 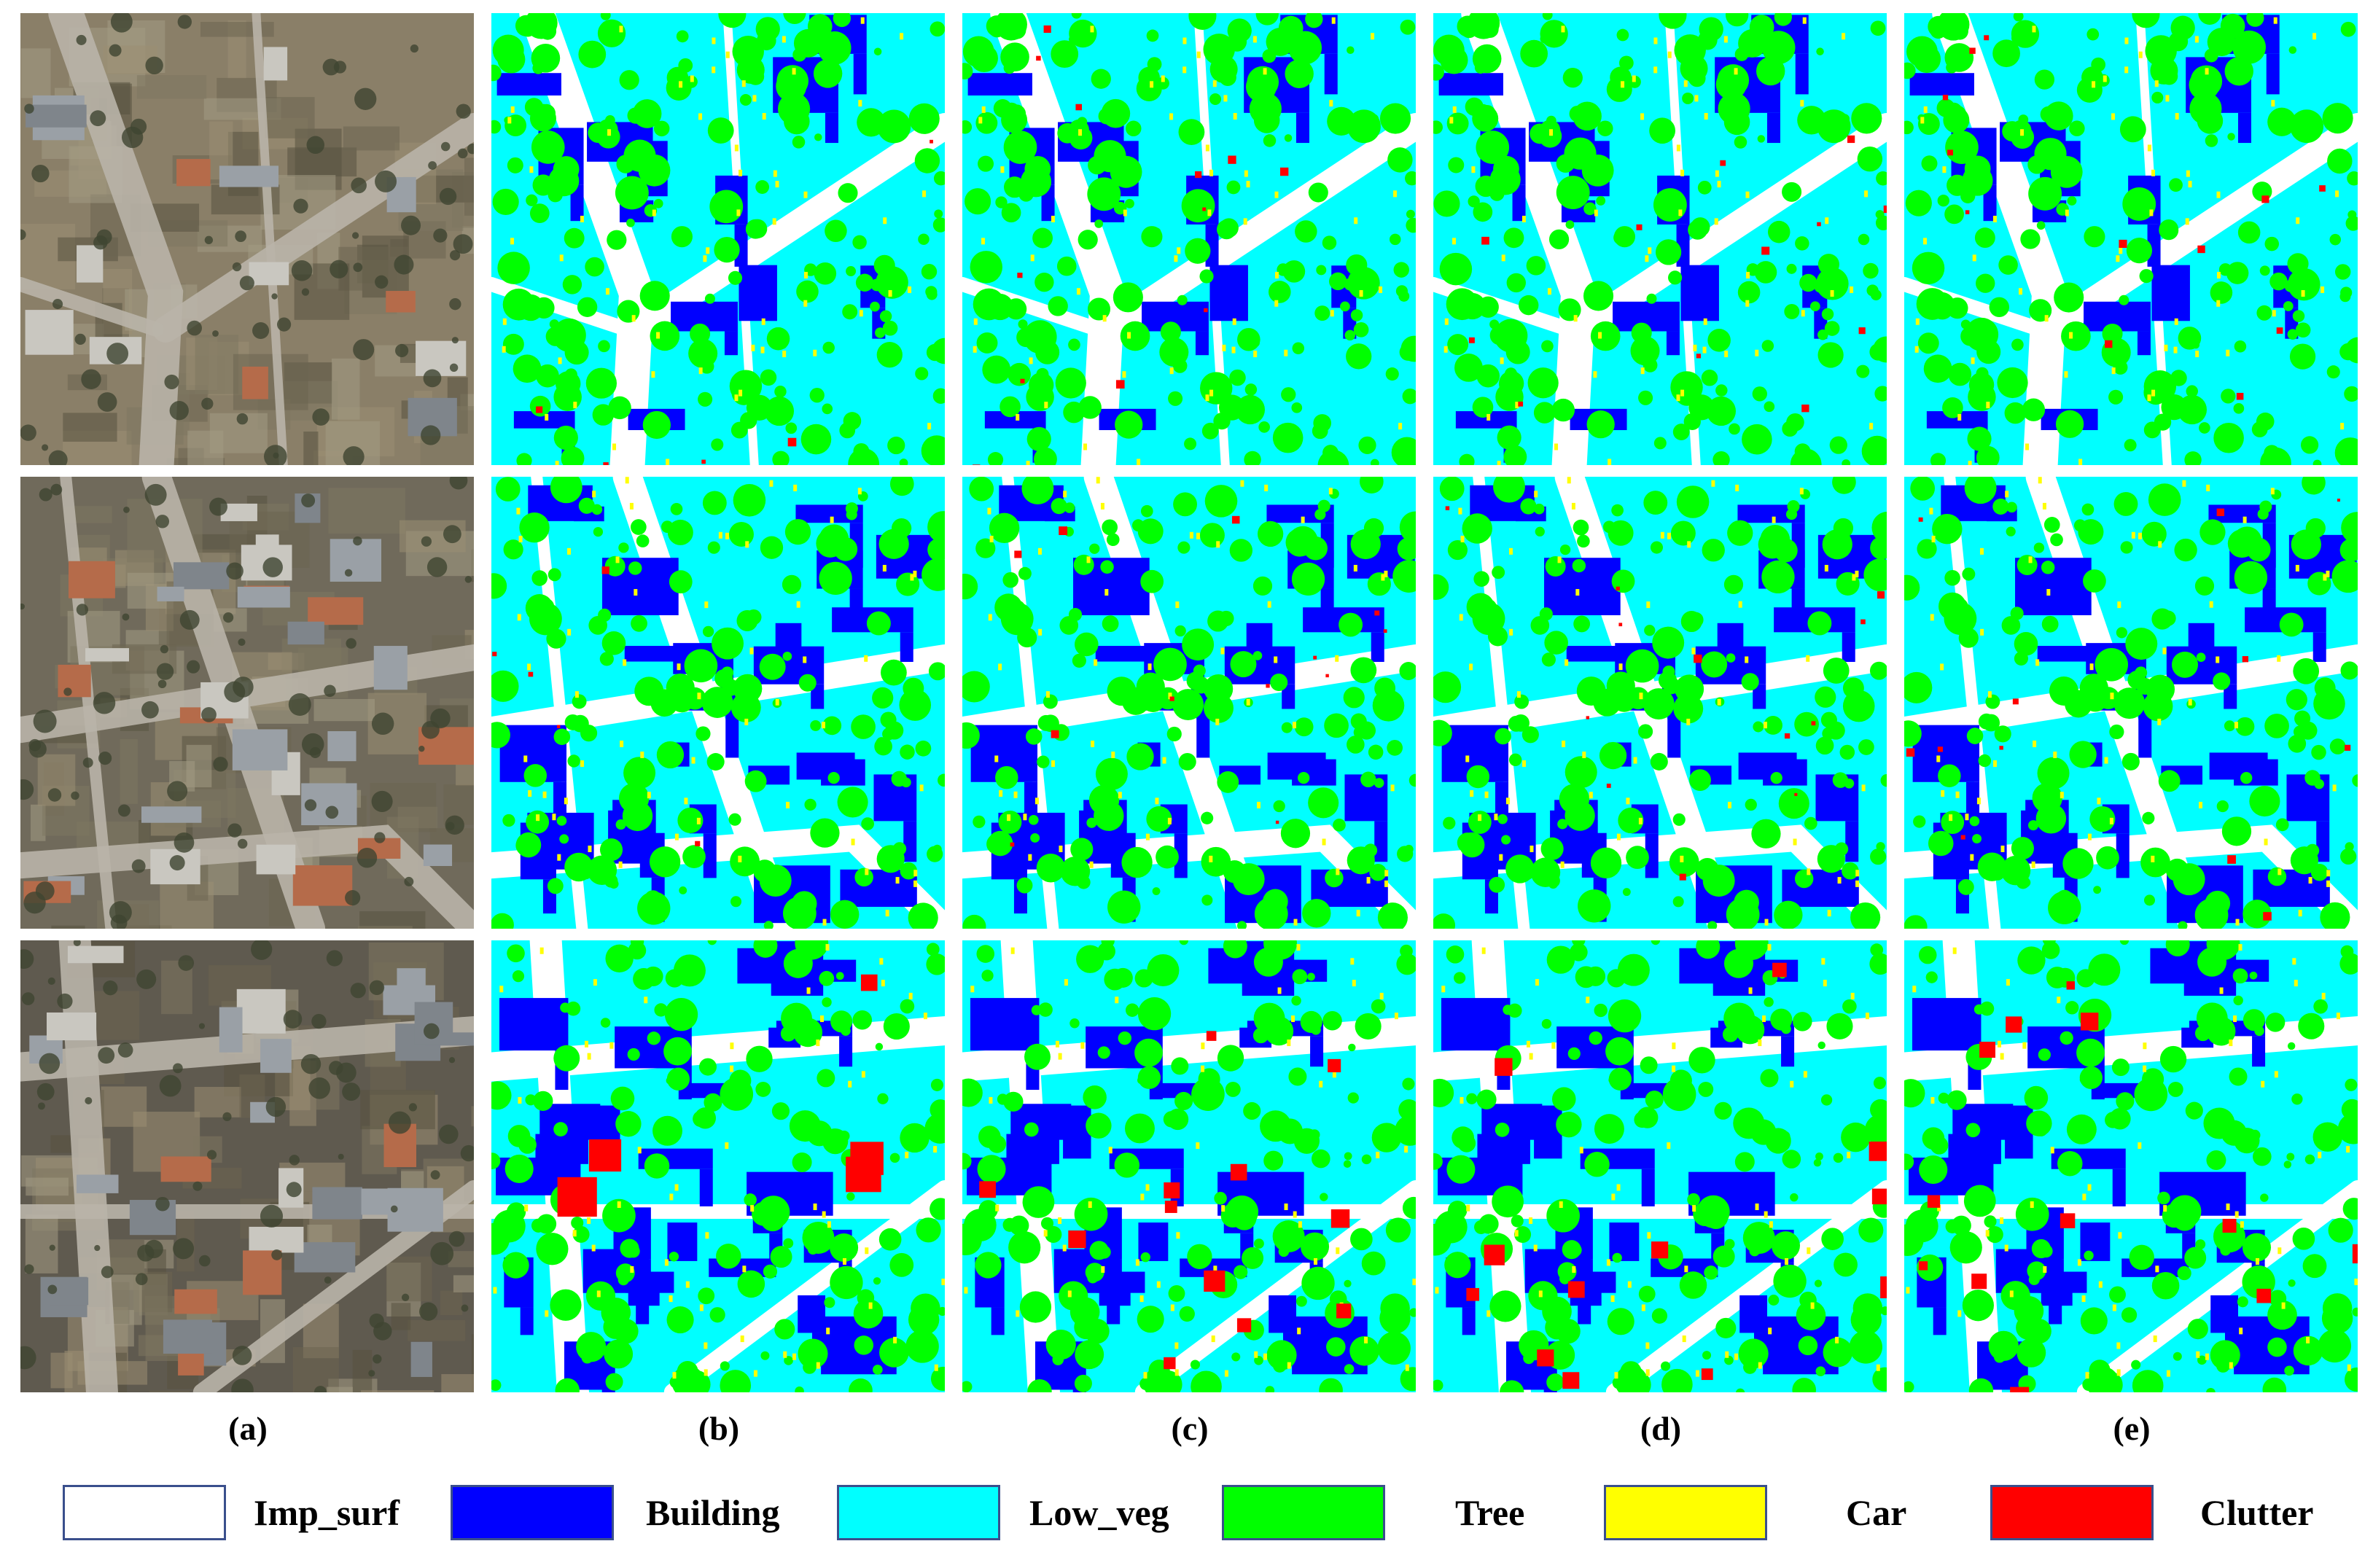 I want to click on legend-swatch-clutter, so click(x=2072, y=1513).